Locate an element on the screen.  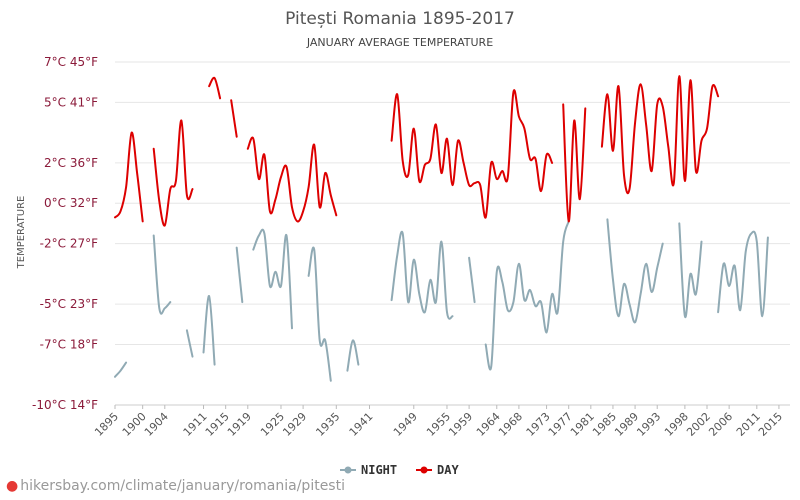
y-tick-label-2: 2°C 36°F is located at coordinates (71, 163).